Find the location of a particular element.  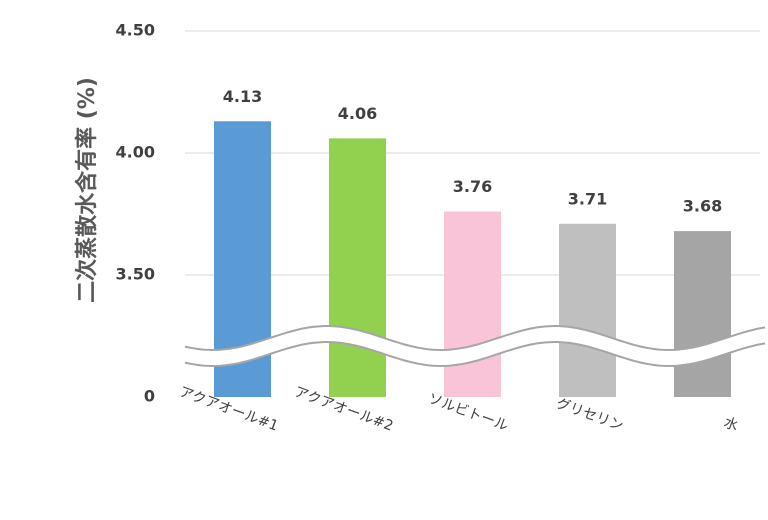

y-tick-label: 3.50 is located at coordinates (135, 274).